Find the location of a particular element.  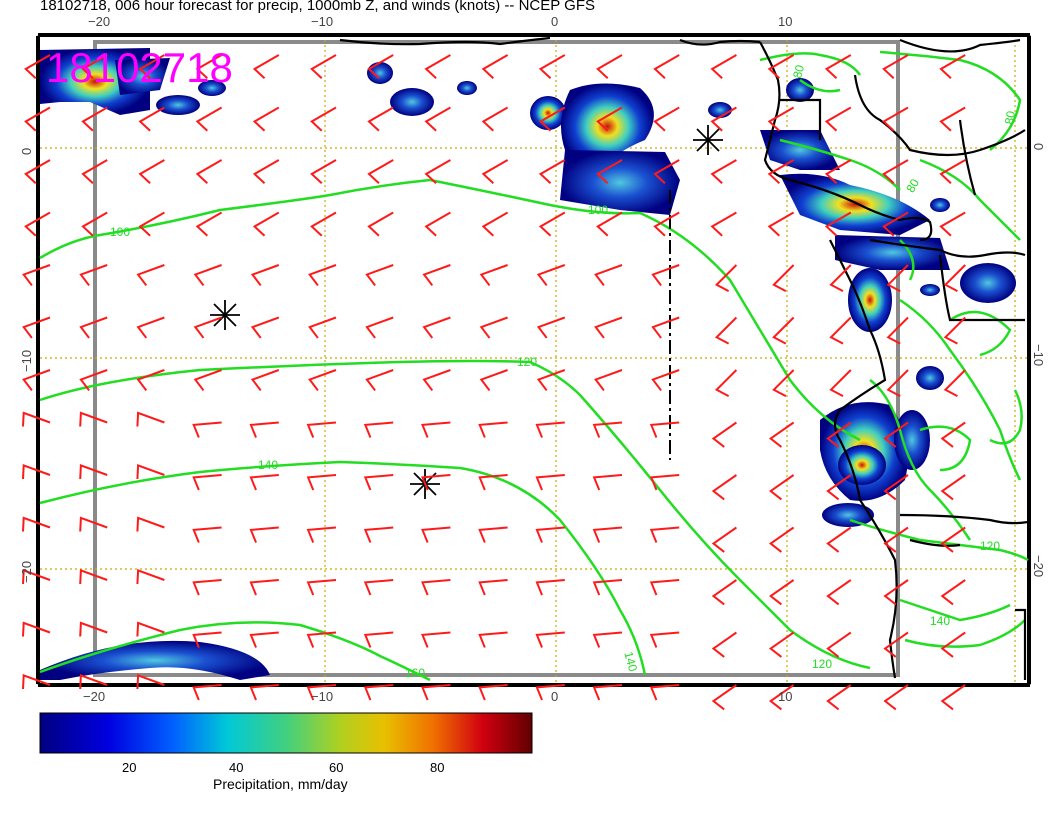

contour-label: 160 is located at coordinates (415, 673).